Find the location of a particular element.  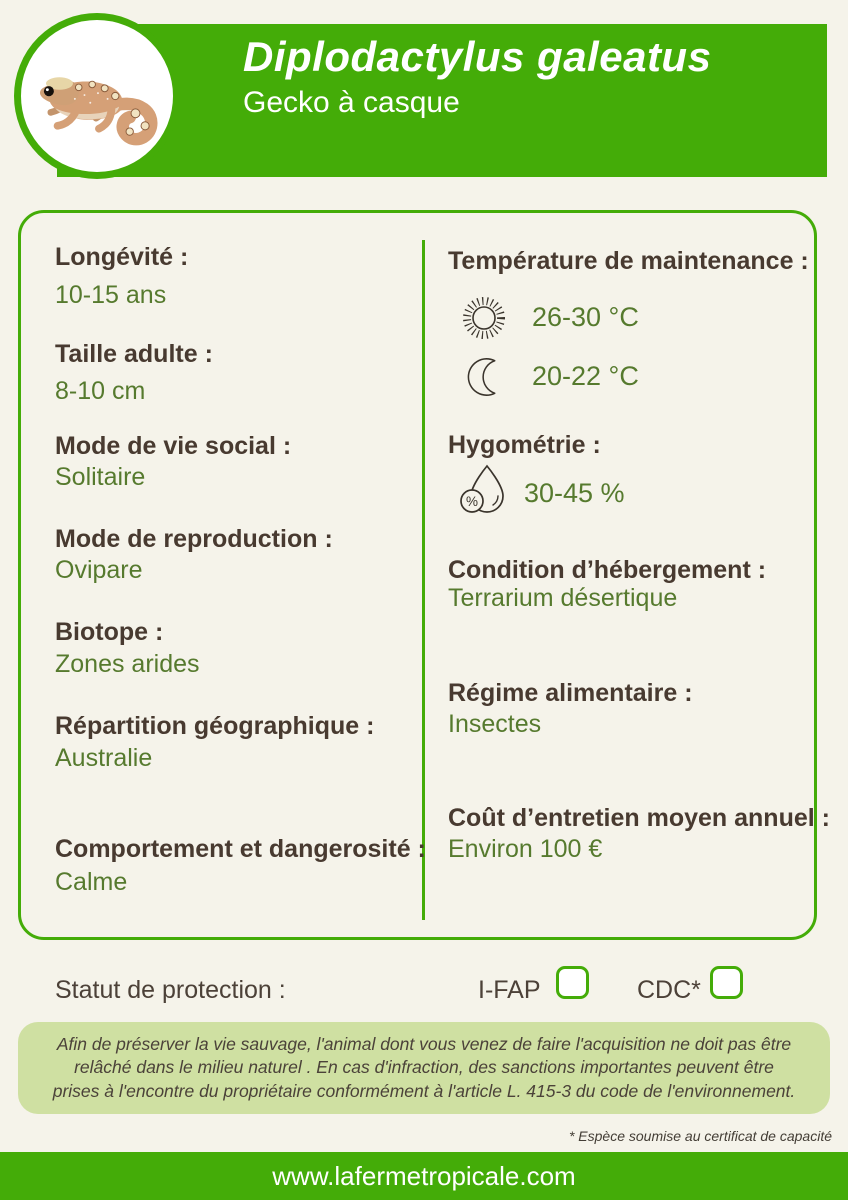

species-common-name: Gecko à casque is located at coordinates (351, 102).